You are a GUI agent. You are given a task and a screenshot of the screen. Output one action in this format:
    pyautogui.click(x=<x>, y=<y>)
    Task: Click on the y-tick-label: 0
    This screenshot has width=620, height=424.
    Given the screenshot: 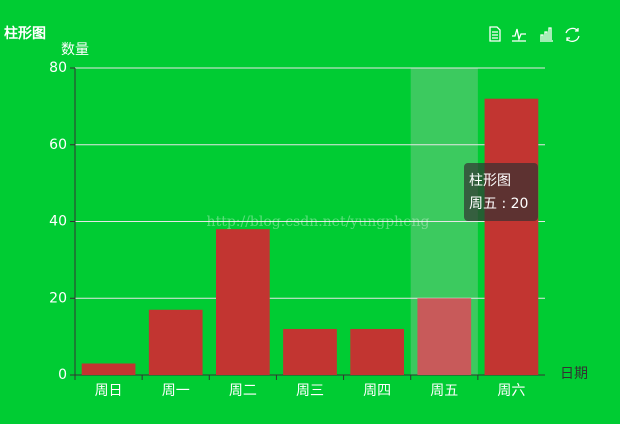 What is the action you would take?
    pyautogui.click(x=62, y=375)
    